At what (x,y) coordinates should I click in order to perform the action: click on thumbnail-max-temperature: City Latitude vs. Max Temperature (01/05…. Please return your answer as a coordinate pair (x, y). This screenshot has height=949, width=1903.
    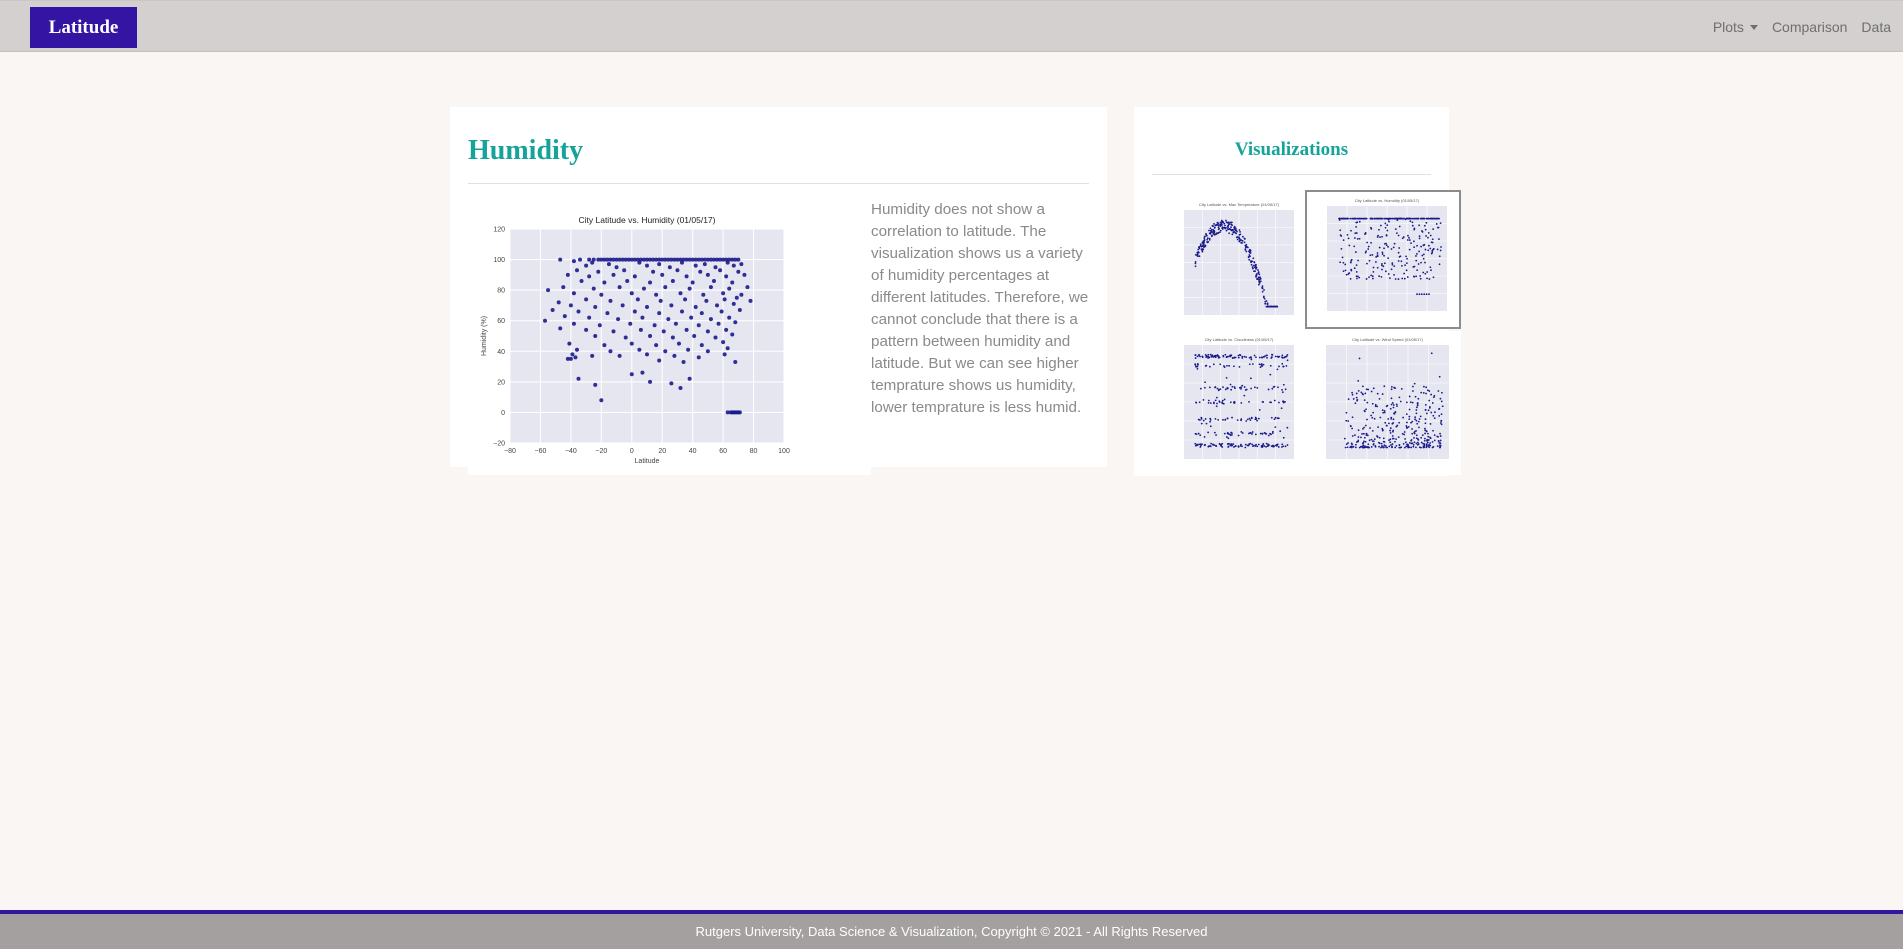
    Looking at the image, I should click on (1235, 263).